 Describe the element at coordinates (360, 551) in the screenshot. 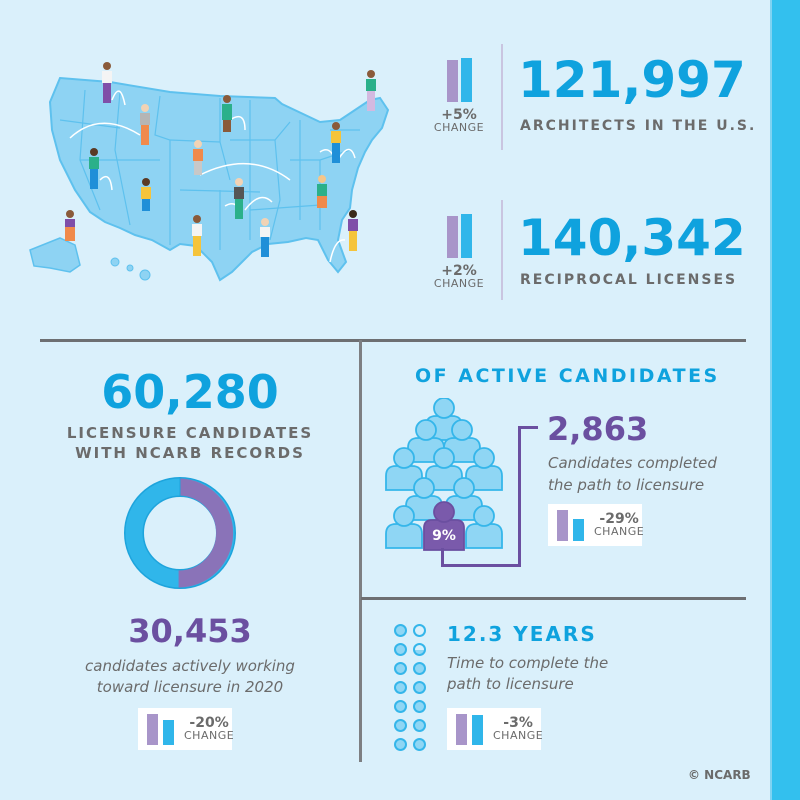

I see `section-divider-vertical` at that location.